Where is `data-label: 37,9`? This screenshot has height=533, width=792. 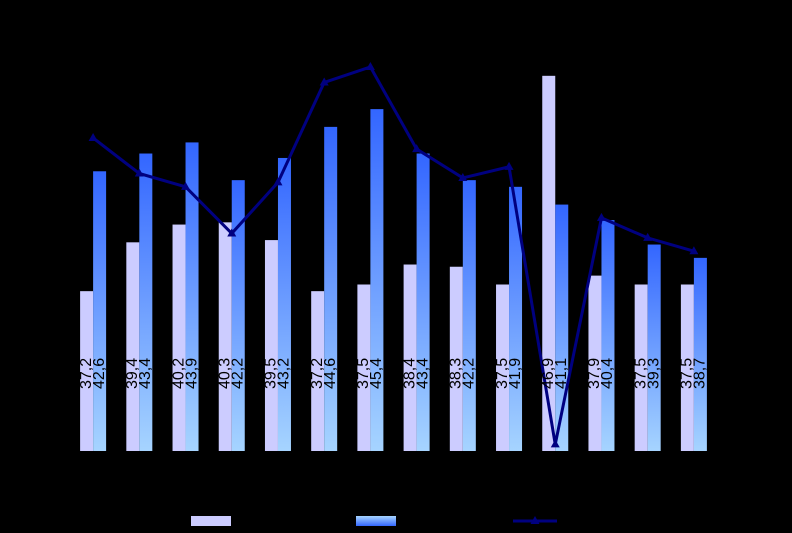 data-label: 37,9 is located at coordinates (594, 373).